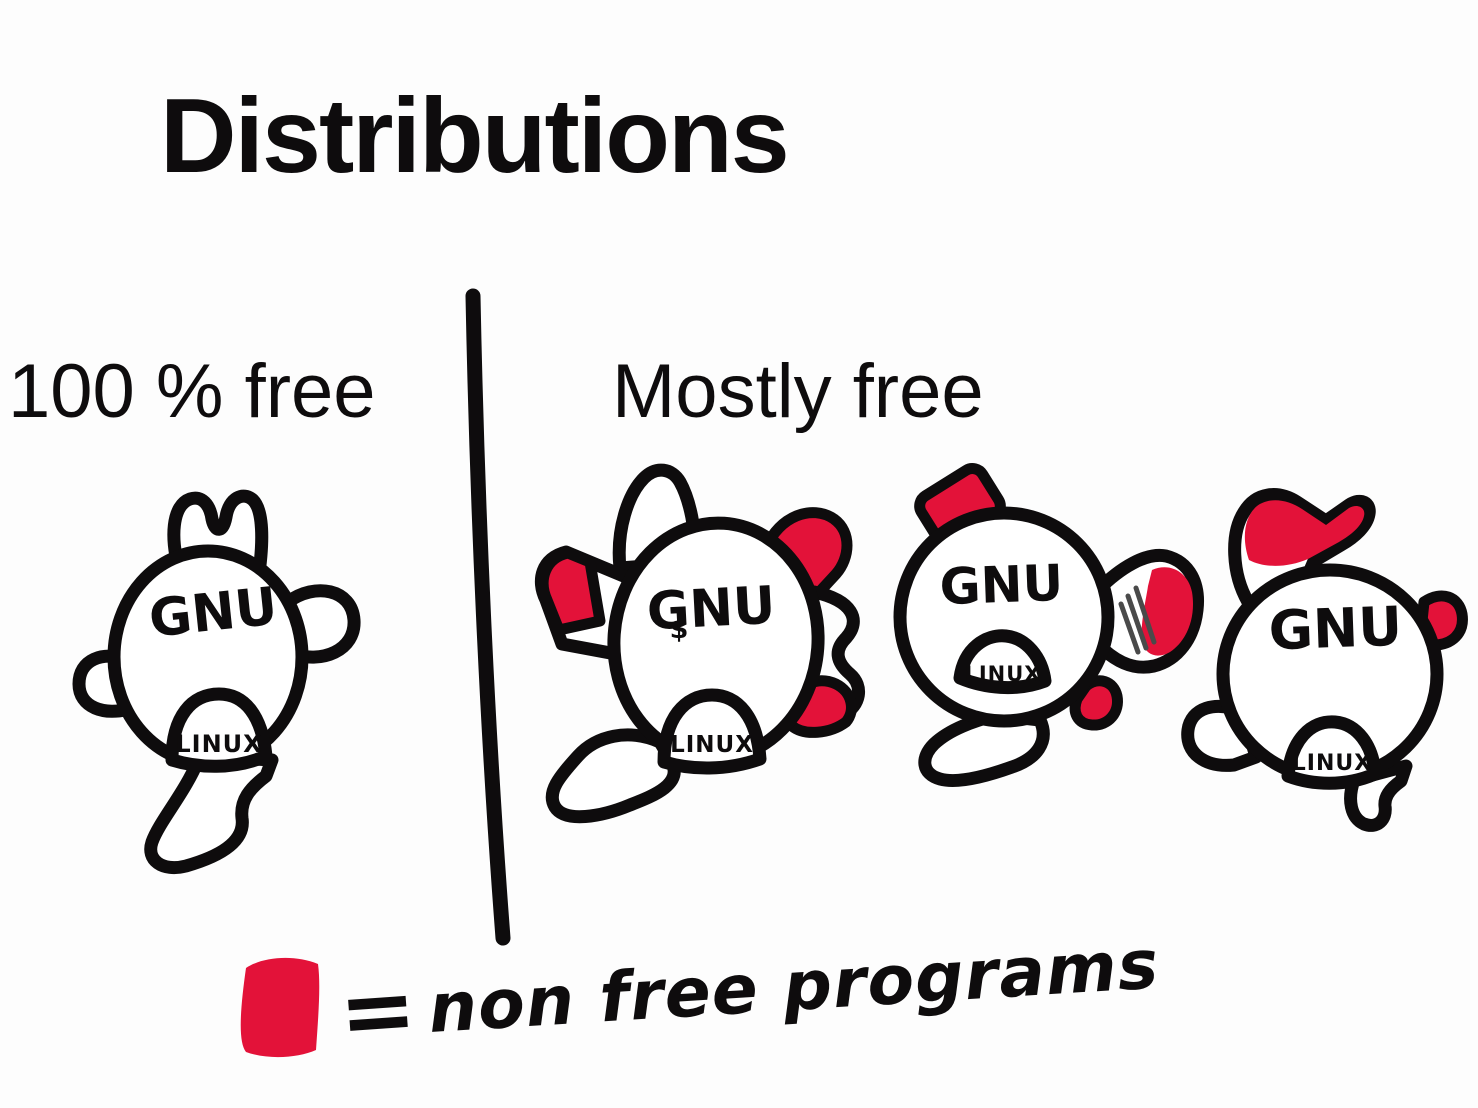  I want to click on legend-equals-sign: =, so click(378, 1011).